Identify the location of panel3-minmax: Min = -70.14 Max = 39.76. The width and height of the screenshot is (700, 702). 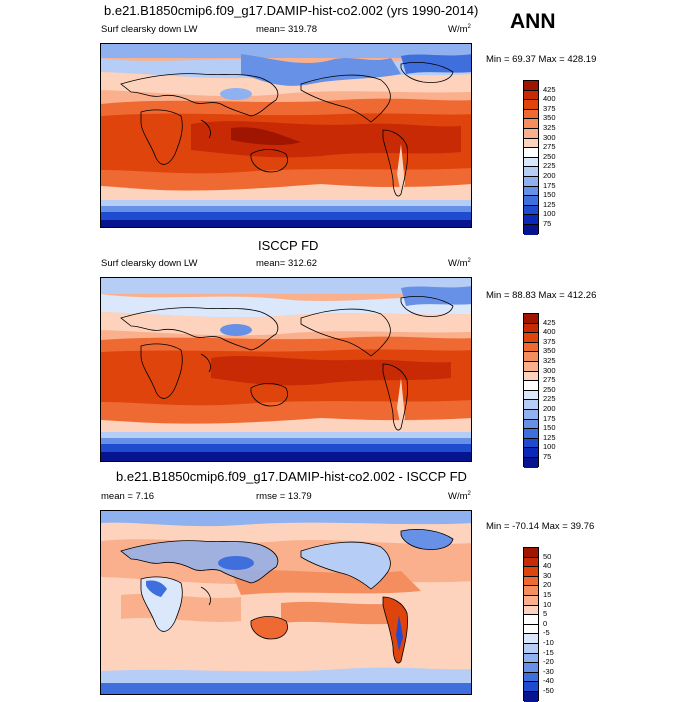
(540, 526).